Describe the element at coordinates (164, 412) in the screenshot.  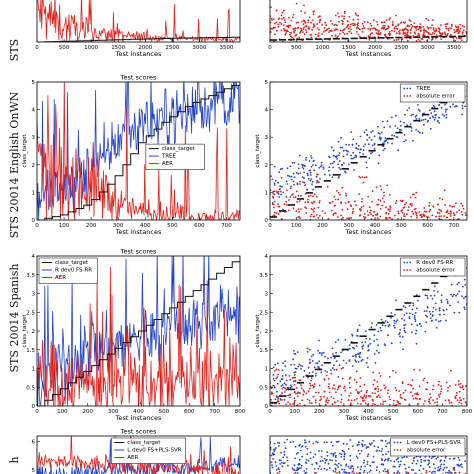
I see `x-tick-label: 500` at that location.